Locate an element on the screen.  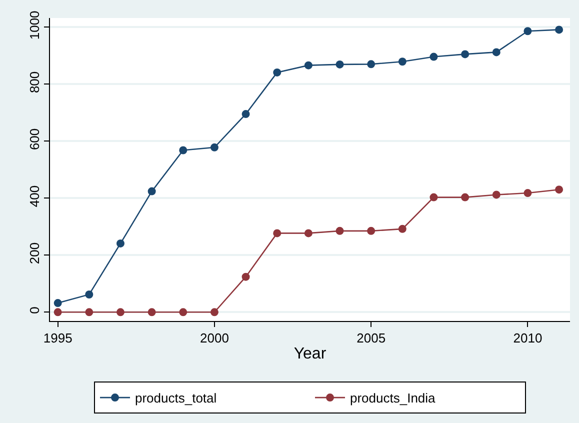
legend-label: products_India is located at coordinates (393, 398).